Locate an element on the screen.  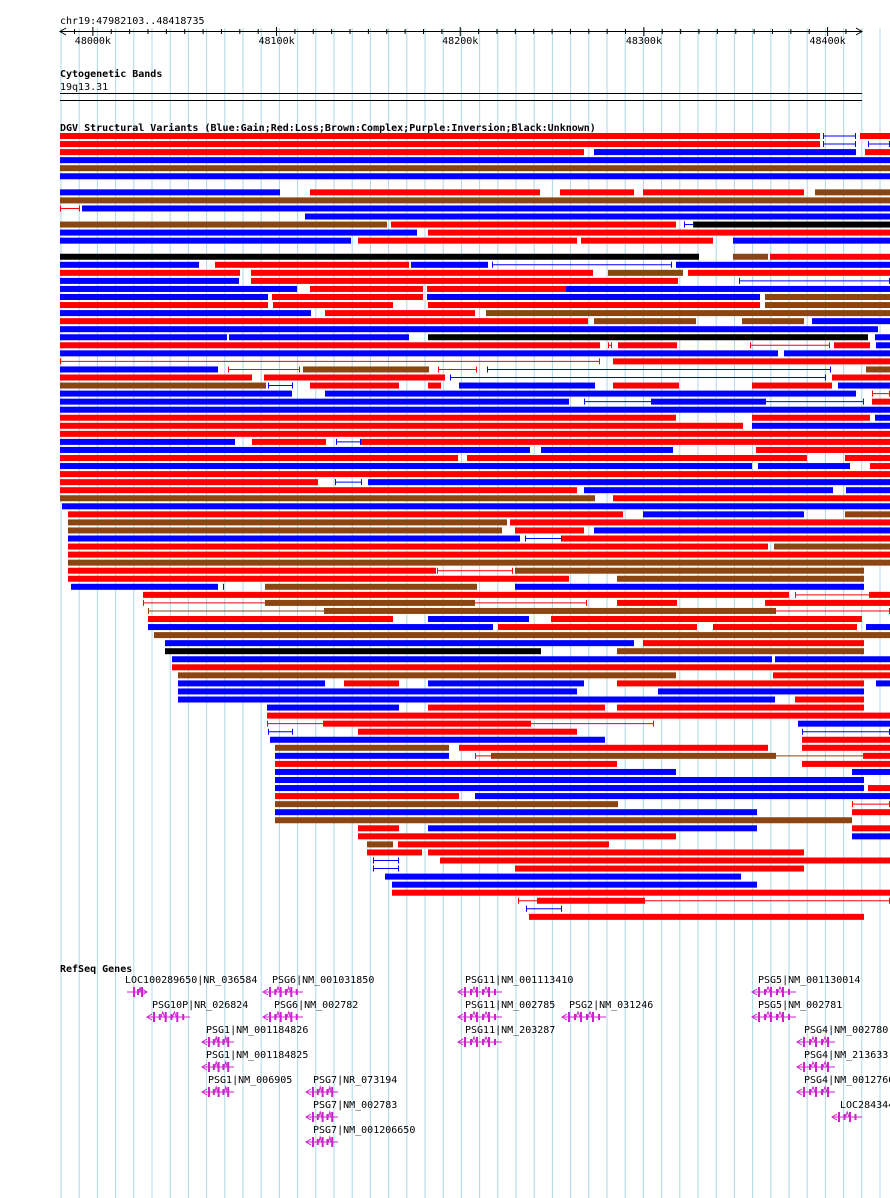
gene-feature: PSG11|NM_001113410 is located at coordinates (515, 986).